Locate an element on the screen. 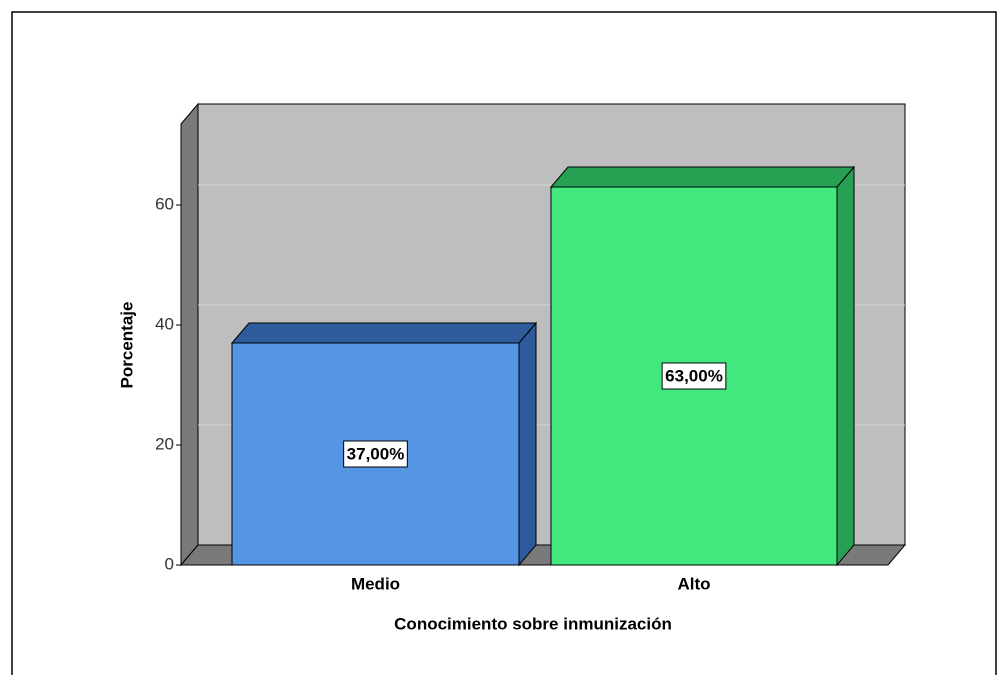 The width and height of the screenshot is (1008, 675). y-tick-label: 60 is located at coordinates (164, 203).